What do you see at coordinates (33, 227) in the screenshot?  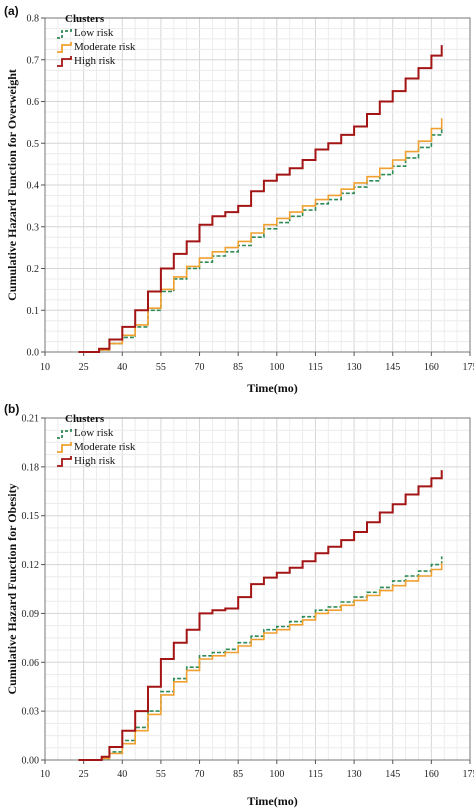 I see `y-tick-label: 0.3` at bounding box center [33, 227].